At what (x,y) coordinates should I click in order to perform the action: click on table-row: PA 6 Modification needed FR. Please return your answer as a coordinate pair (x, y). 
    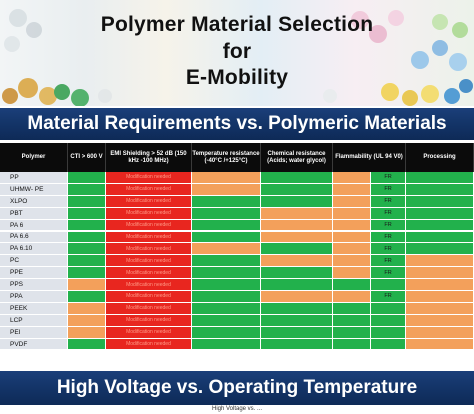
    Looking at the image, I should click on (237, 225).